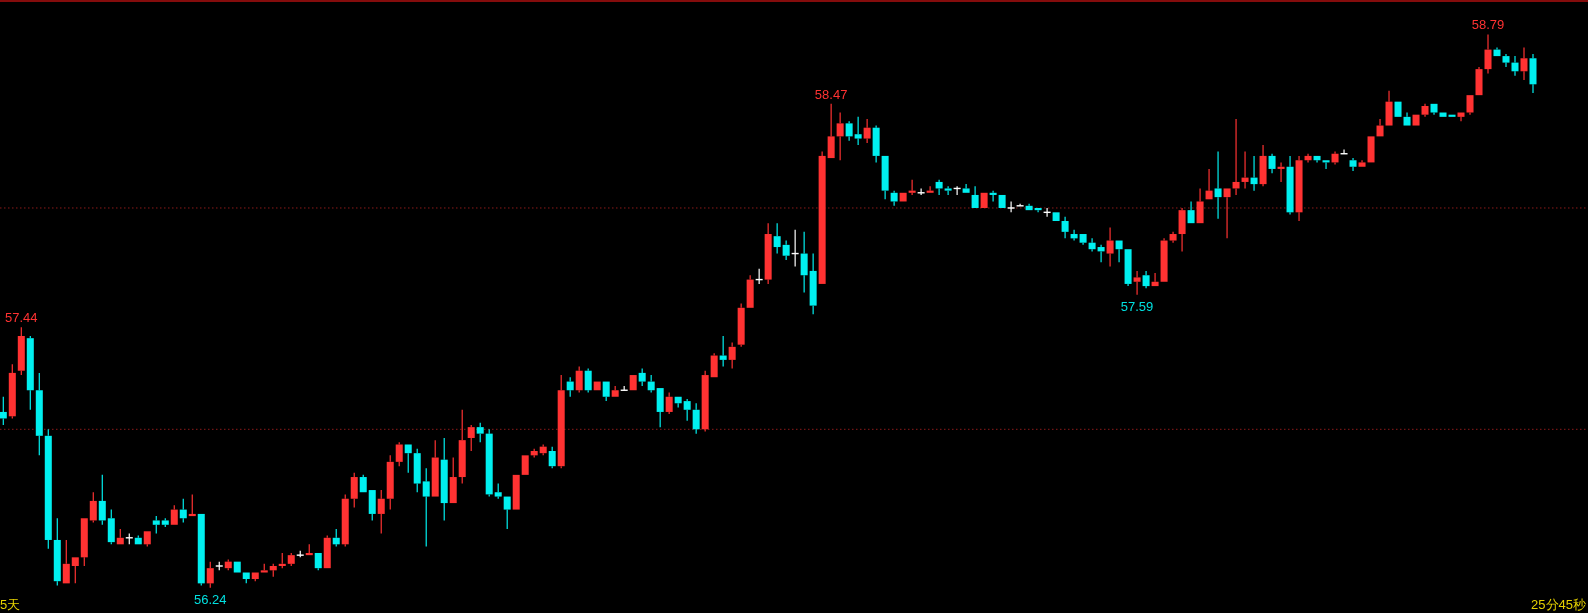 The height and width of the screenshot is (613, 1588). What do you see at coordinates (21, 318) in the screenshot?
I see `annotation: 57.44` at bounding box center [21, 318].